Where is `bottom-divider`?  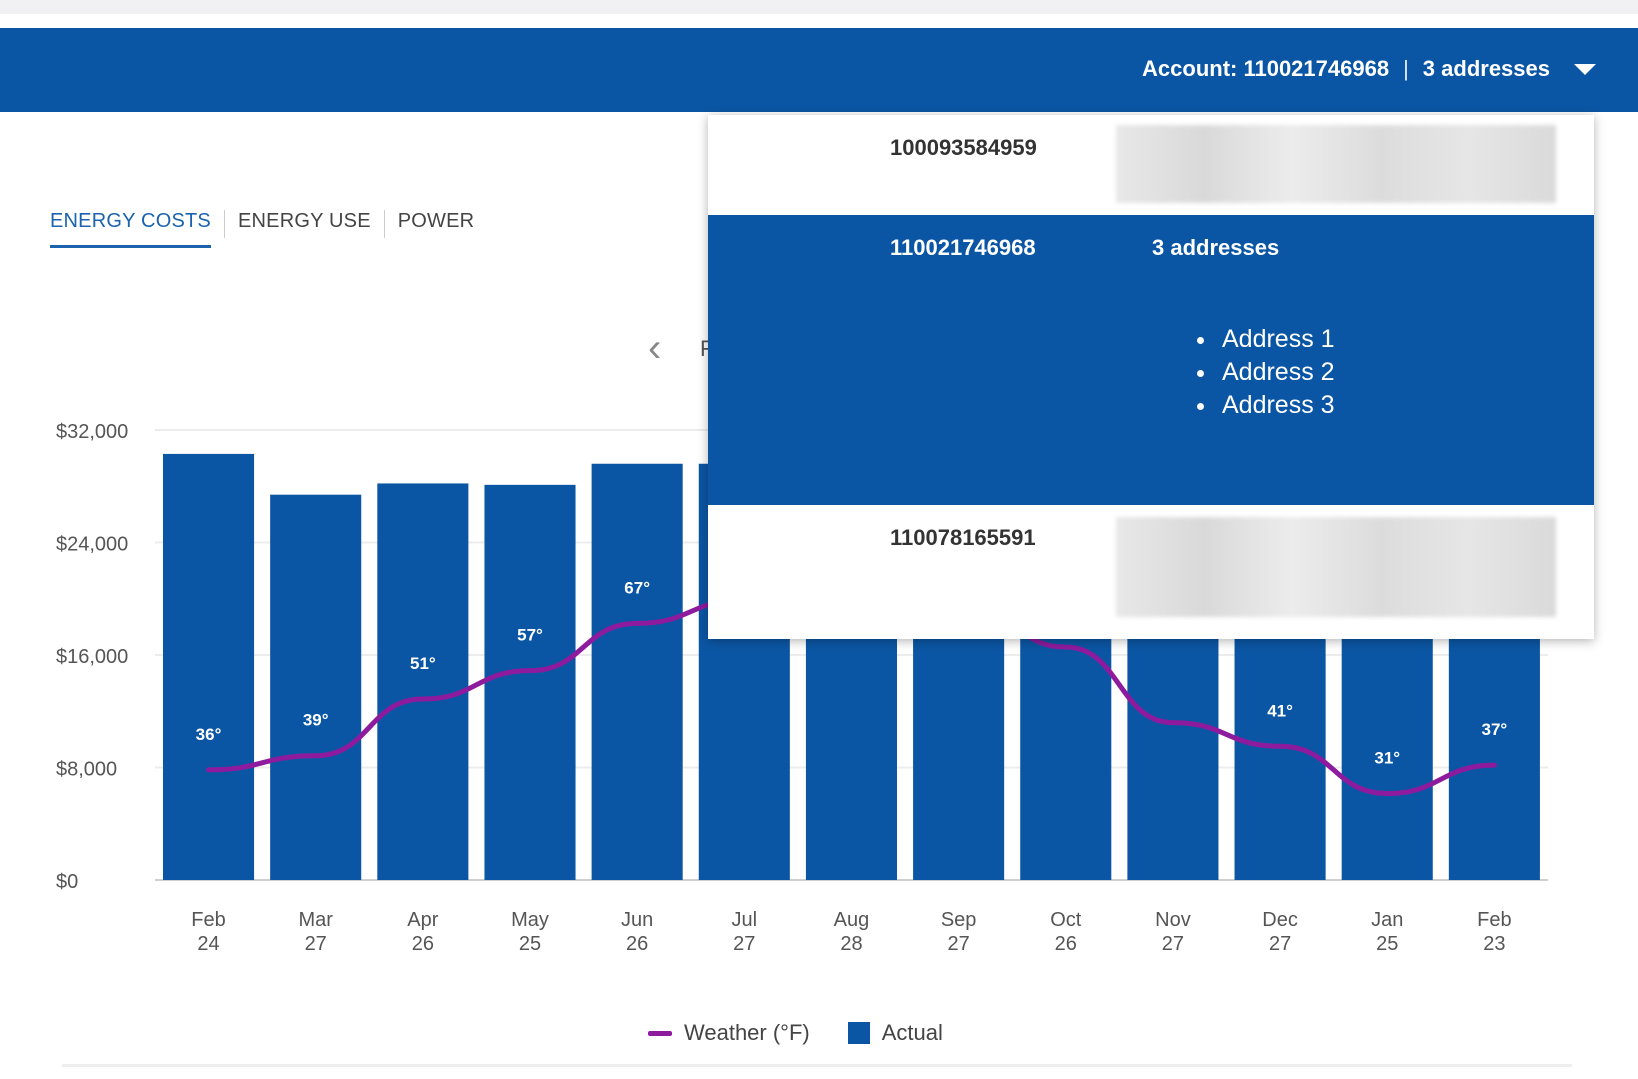
bottom-divider is located at coordinates (817, 1065).